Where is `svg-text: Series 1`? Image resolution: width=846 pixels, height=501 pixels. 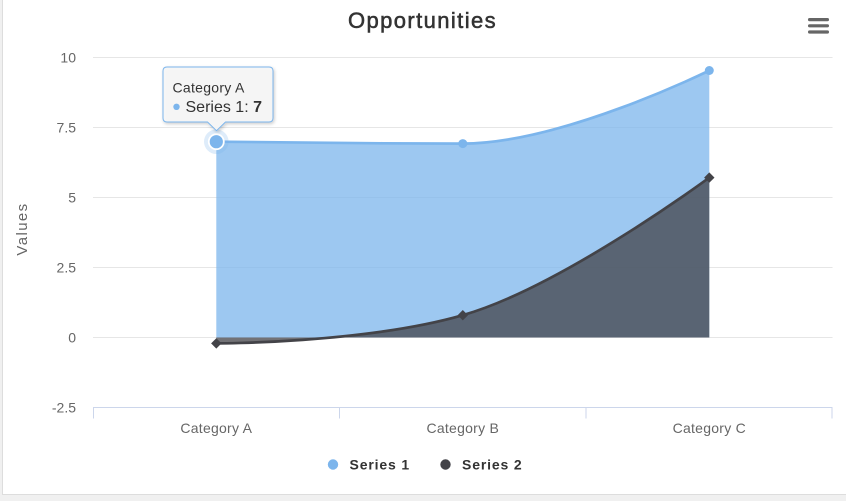
svg-text: Series 1 is located at coordinates (380, 465).